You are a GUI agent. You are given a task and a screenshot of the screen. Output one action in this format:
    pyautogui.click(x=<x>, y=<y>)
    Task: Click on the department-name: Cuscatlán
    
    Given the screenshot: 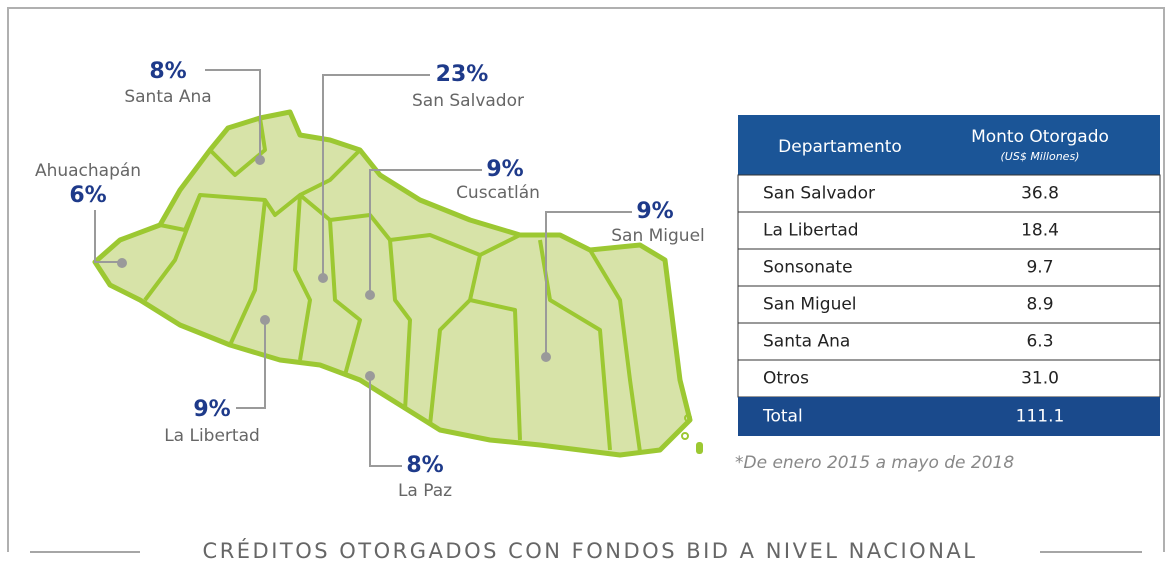 What is the action you would take?
    pyautogui.click(x=498, y=193)
    